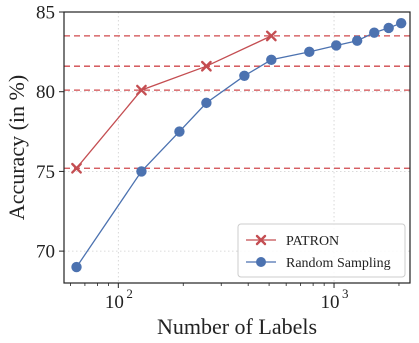 The image size is (419, 343). I want to click on x-tick-exponent: 3, so click(345, 293).